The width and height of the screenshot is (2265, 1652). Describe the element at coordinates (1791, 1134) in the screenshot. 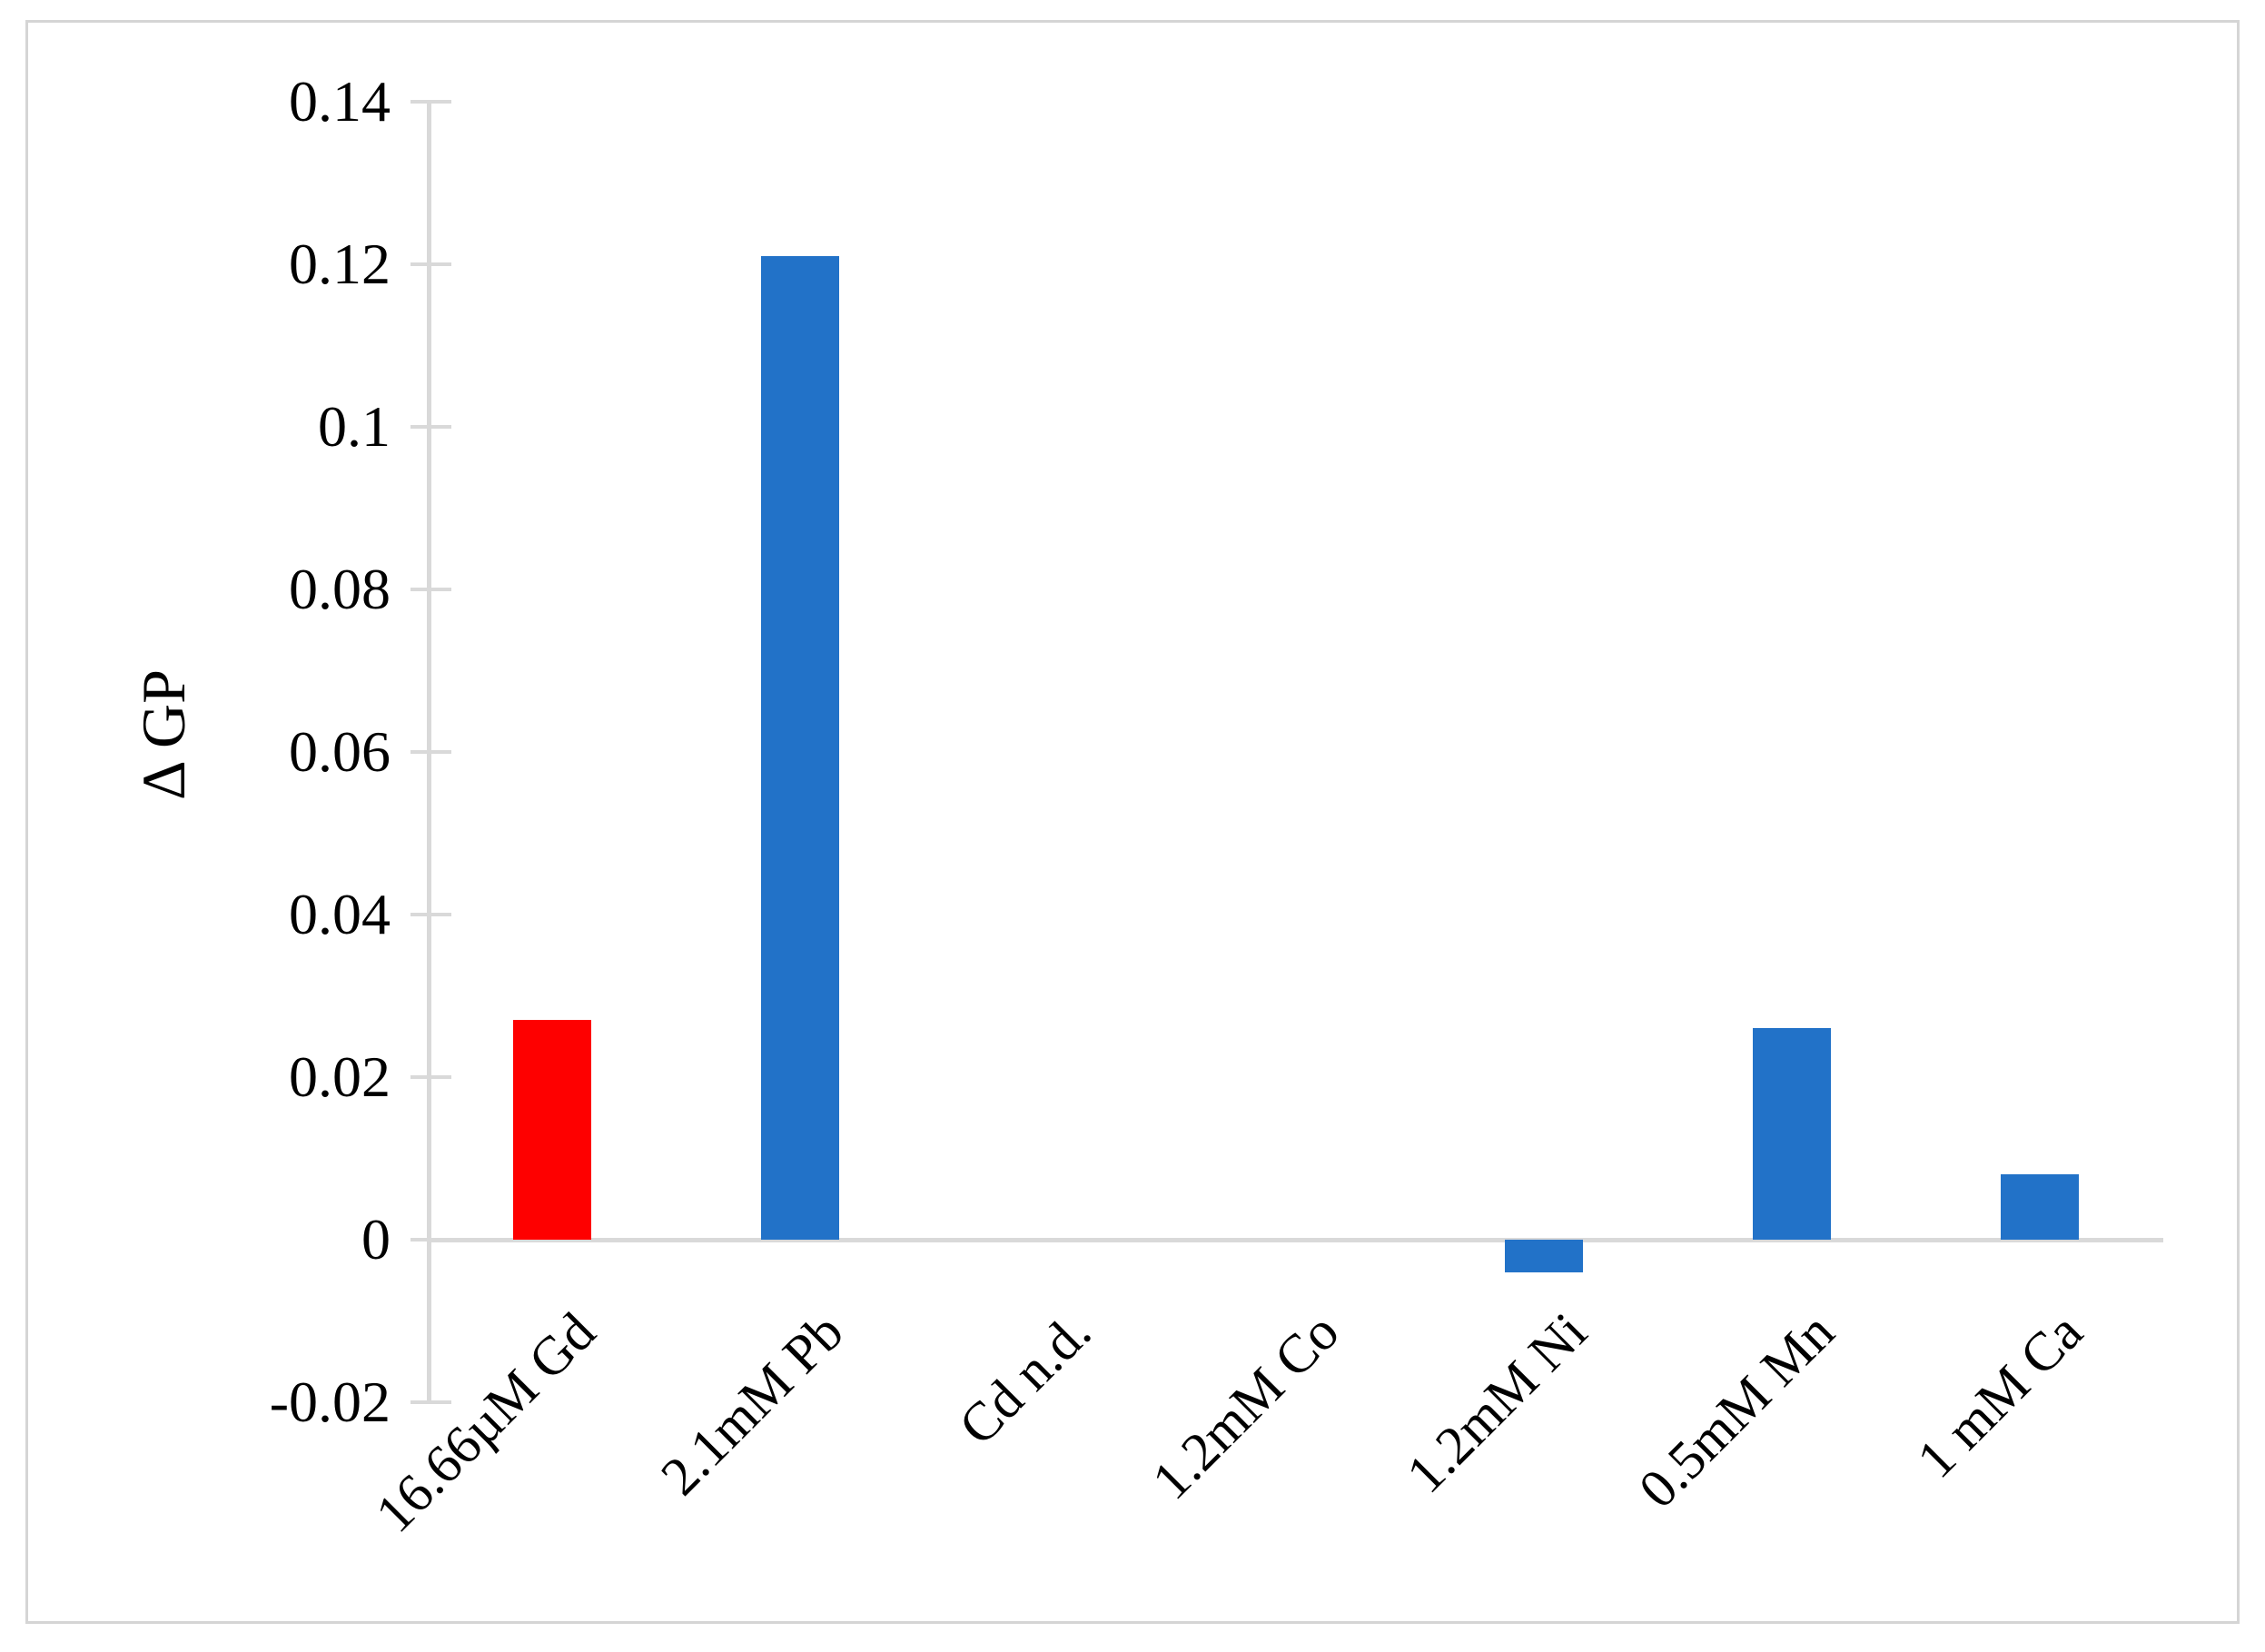

I see `bar-0-5mm-mn` at that location.